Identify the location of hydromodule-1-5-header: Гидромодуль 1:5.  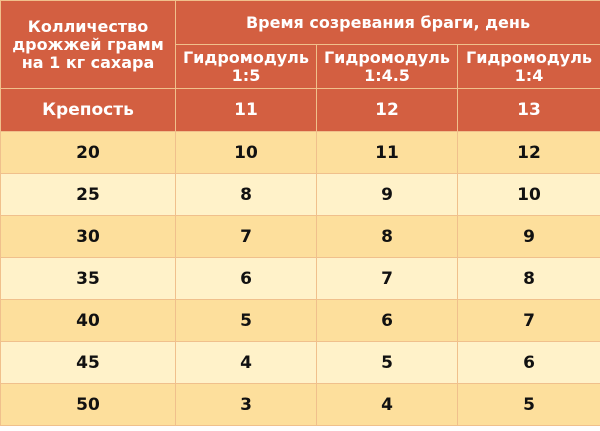
(246, 66).